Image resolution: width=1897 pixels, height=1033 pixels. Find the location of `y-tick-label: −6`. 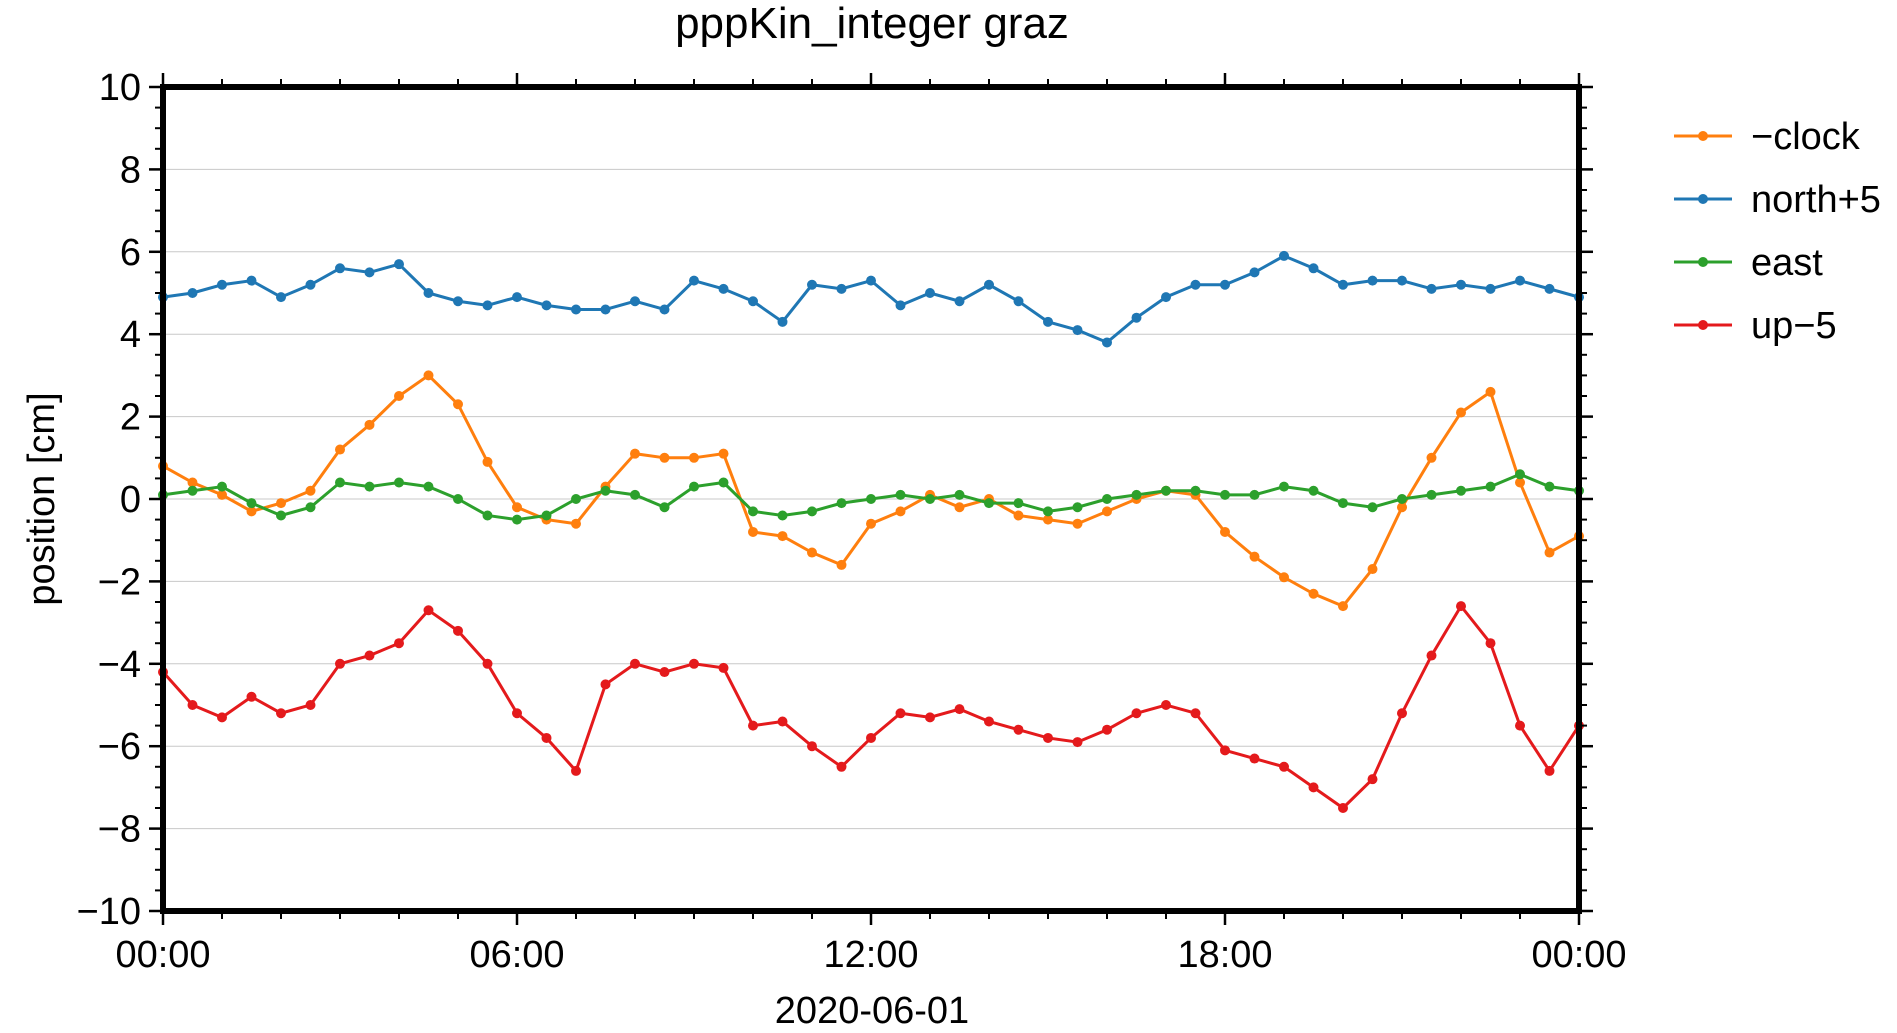

y-tick-label: −6 is located at coordinates (119, 747).